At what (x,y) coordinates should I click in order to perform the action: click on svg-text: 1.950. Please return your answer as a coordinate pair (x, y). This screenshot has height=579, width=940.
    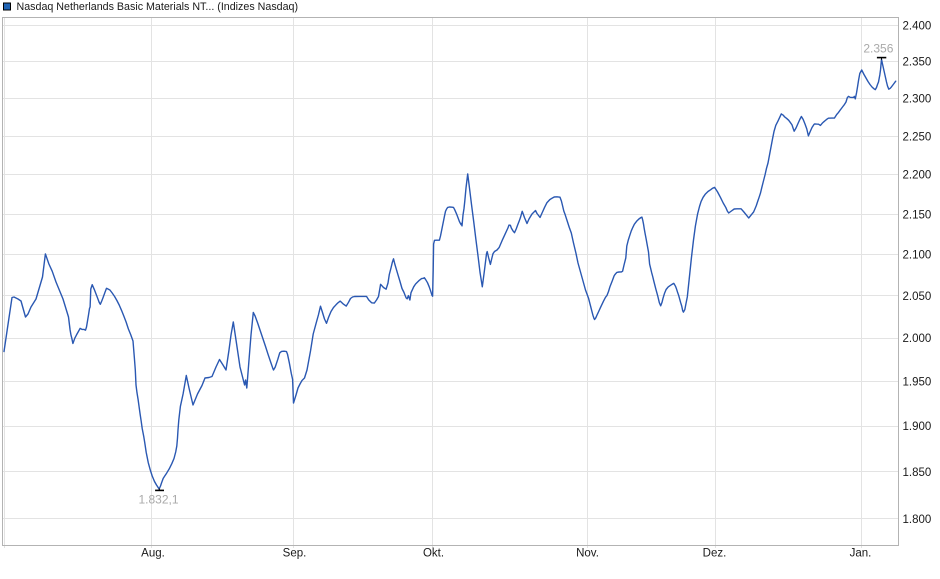
    Looking at the image, I should click on (917, 383).